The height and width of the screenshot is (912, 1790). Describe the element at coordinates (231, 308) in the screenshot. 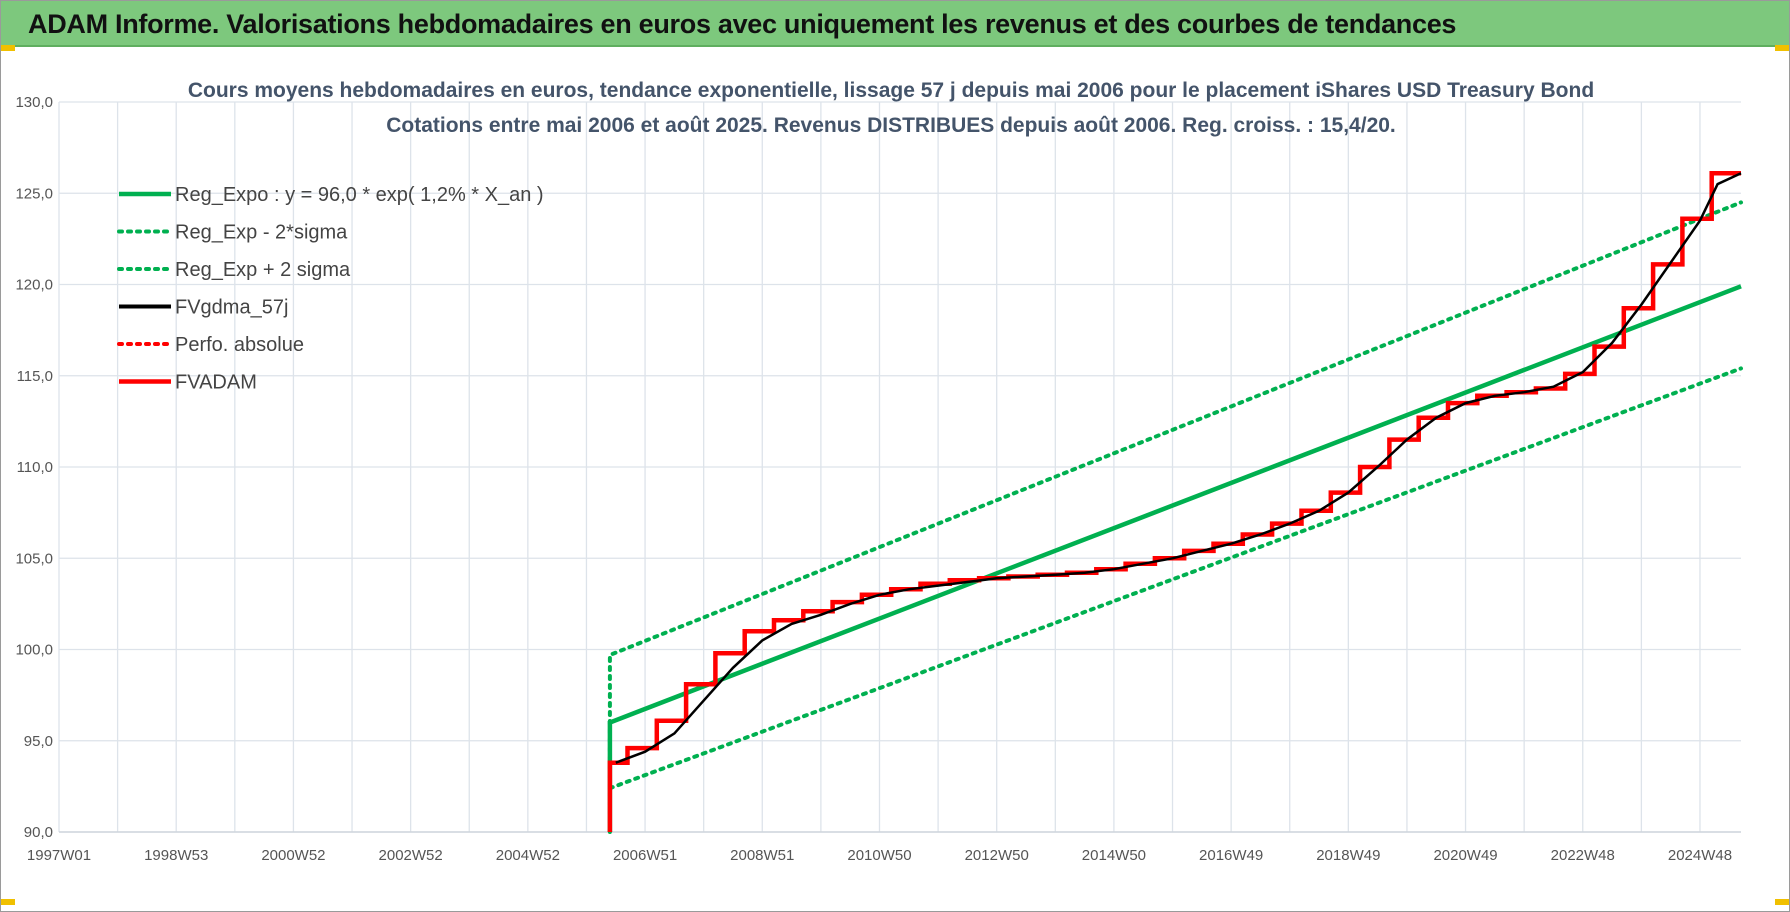

I see `legend-label: FVgdma_57j` at that location.